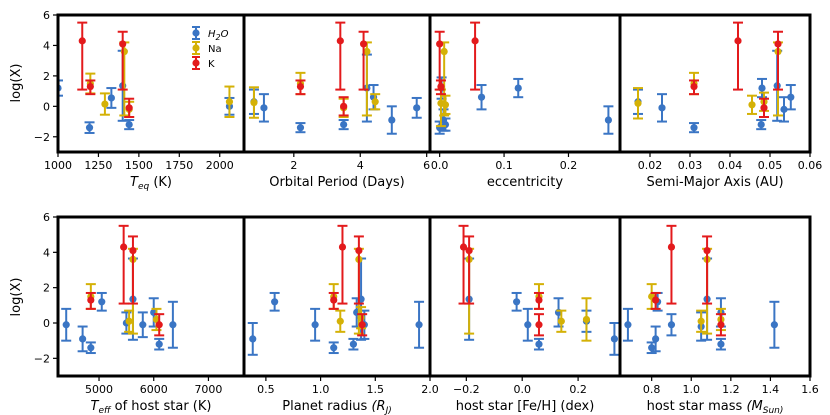  Describe the element at coordinates (731, 389) in the screenshot. I see `x-tick-label: 1.2` at that location.